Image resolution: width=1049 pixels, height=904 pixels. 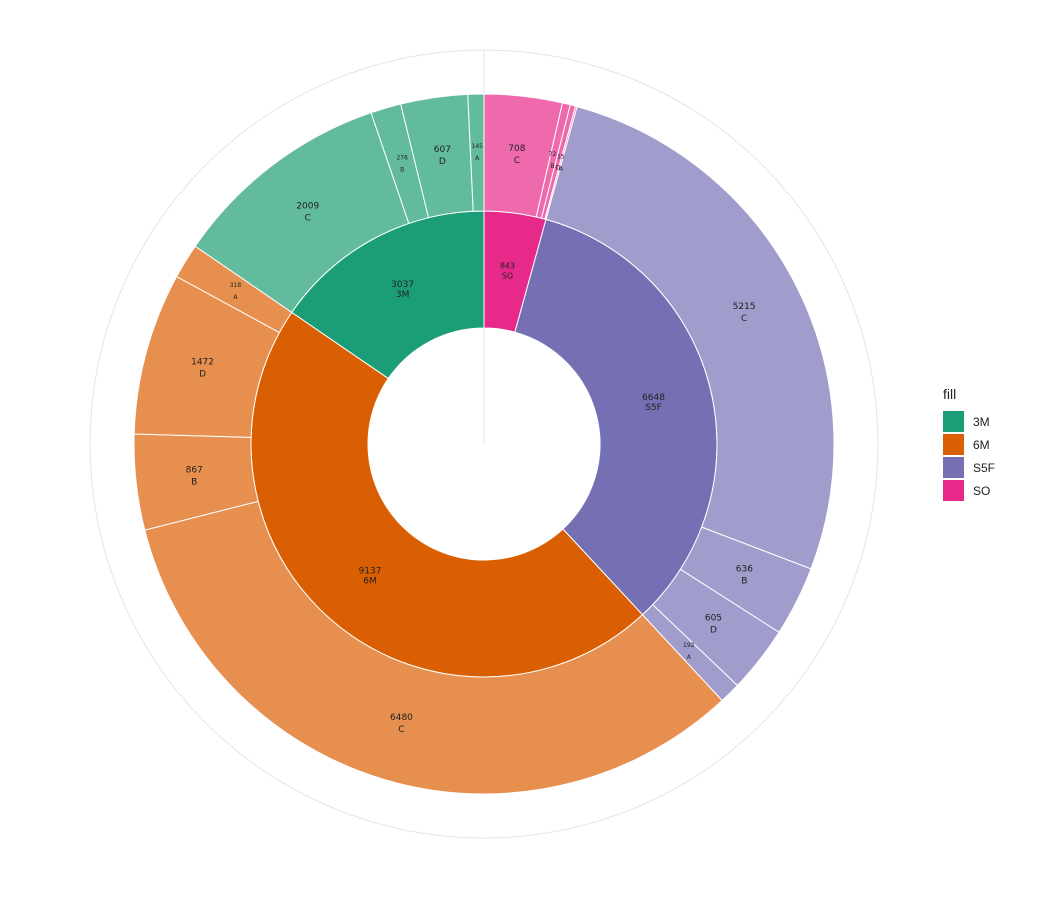 I want to click on legend-item-6m: 6M, so click(x=993, y=444).